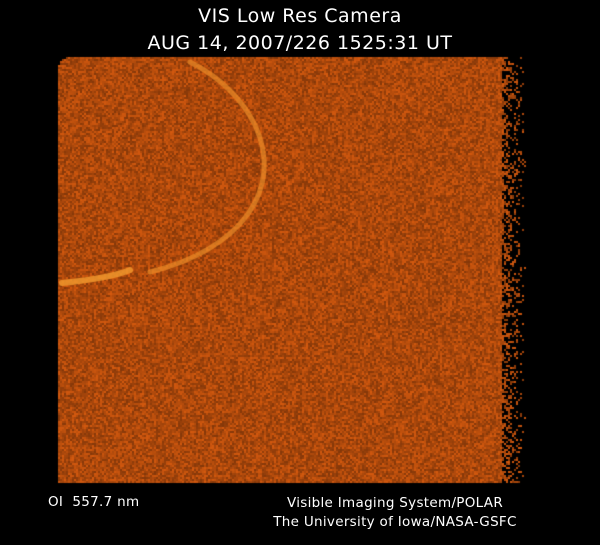 Image resolution: width=600 pixels, height=545 pixels. Describe the element at coordinates (300, 16) in the screenshot. I see `instrument-title: VIS Low Res Camera` at that location.